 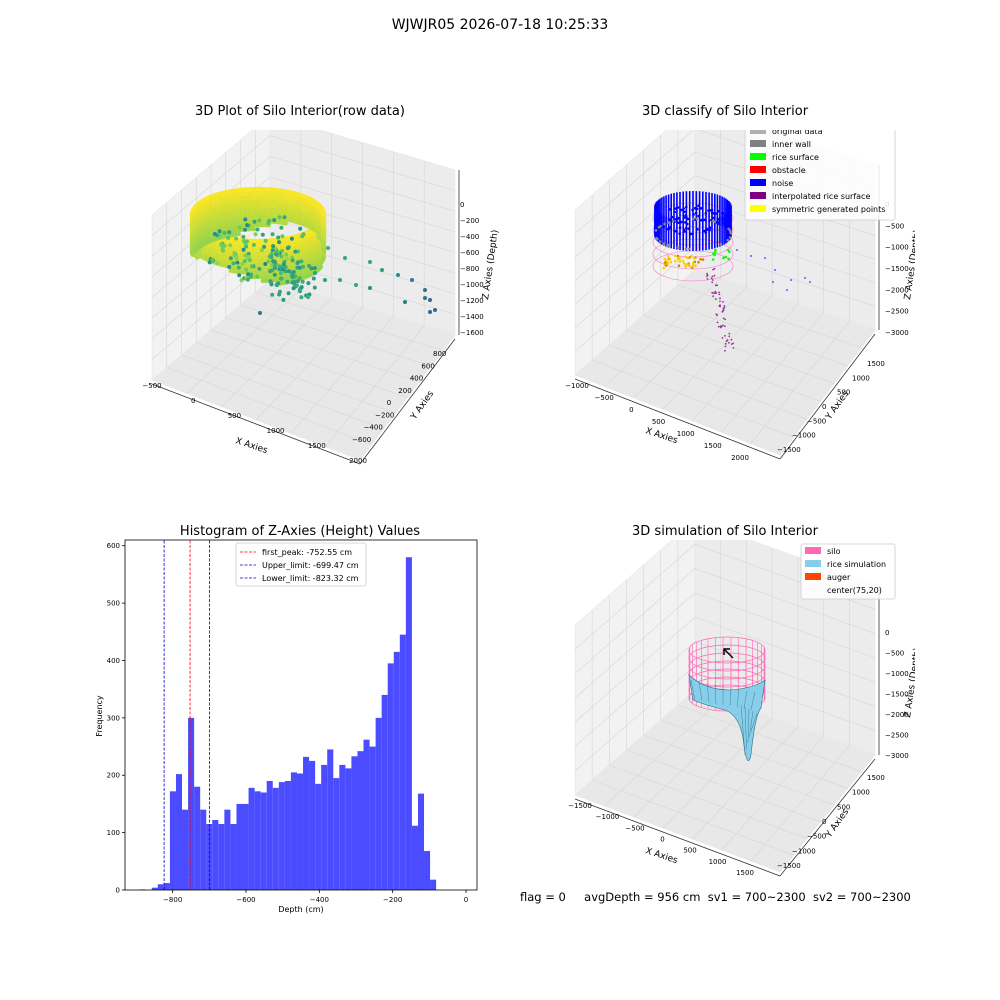 I want to click on z-tick-label: −800, so click(x=469, y=269).